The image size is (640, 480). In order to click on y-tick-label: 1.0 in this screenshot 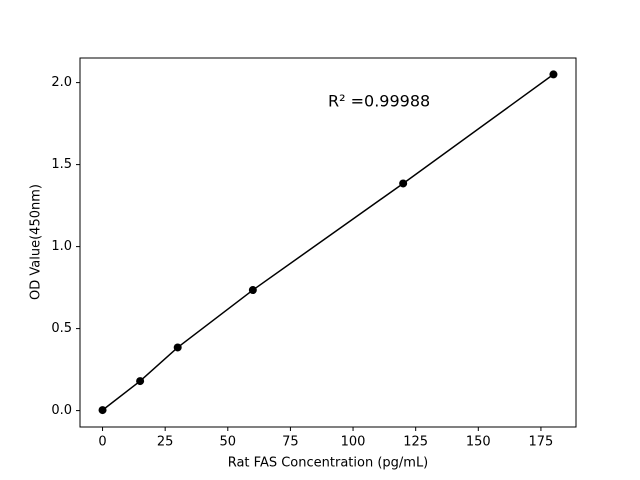, I will do `click(61, 246)`.